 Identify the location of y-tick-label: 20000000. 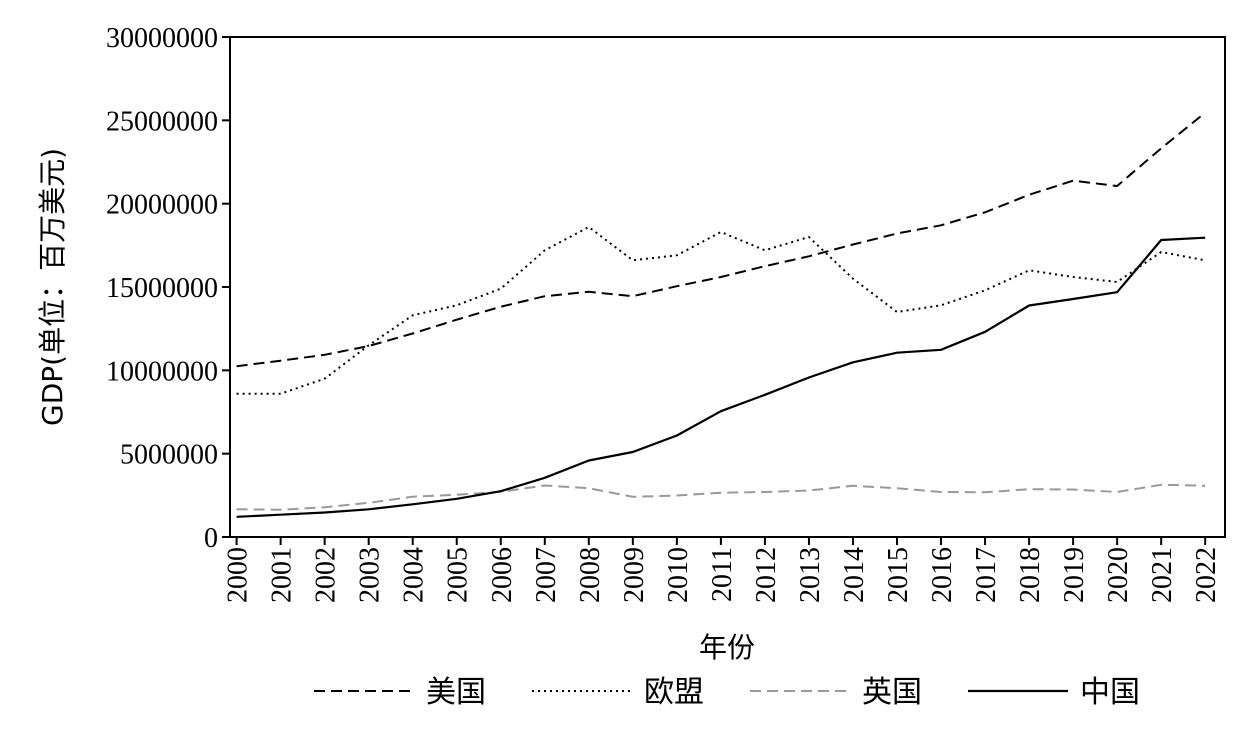
(162, 205).